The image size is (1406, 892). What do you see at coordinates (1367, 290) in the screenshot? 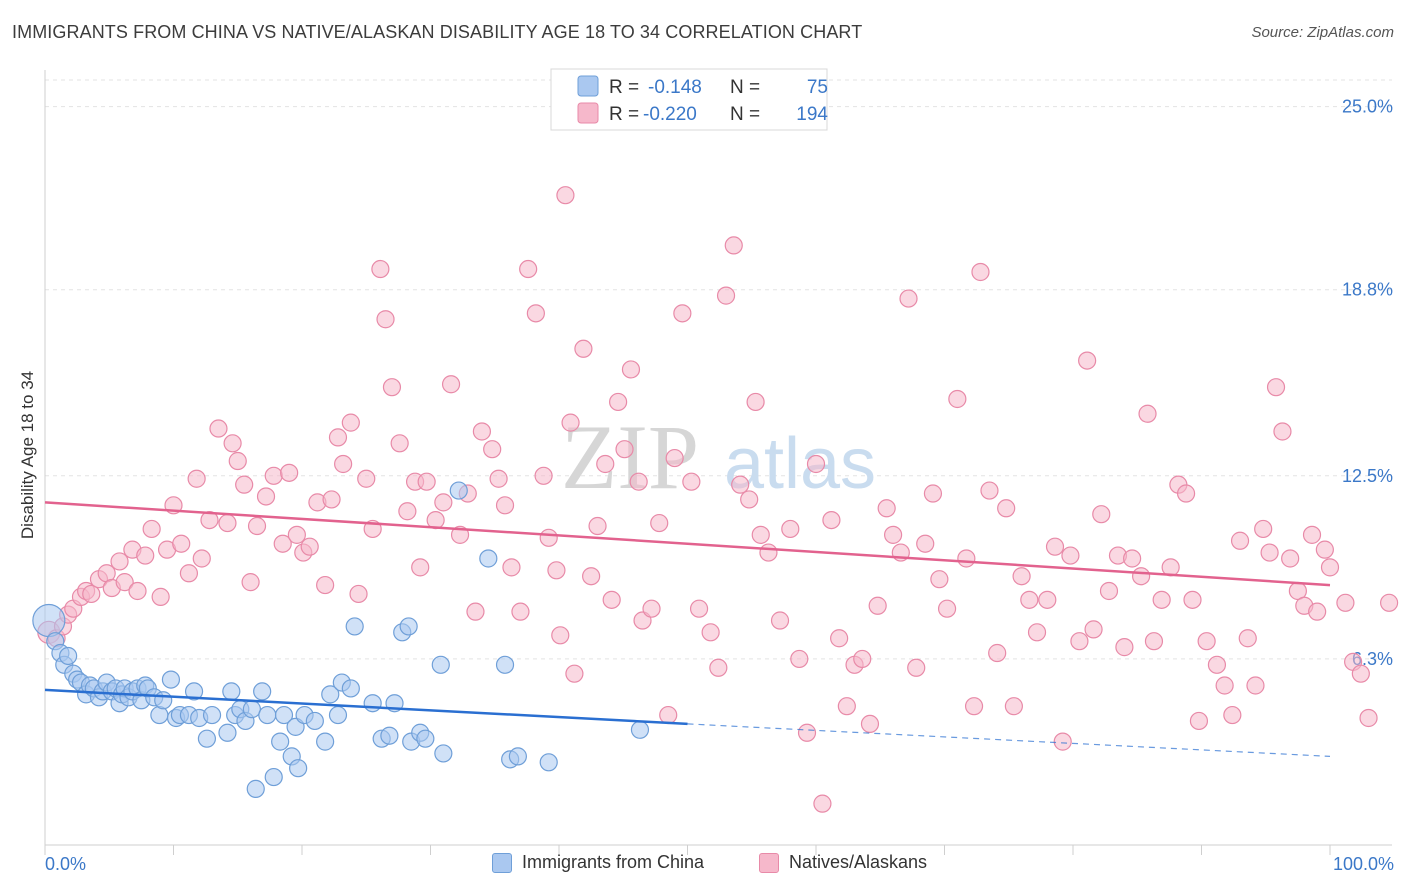
I see `y-tick-label: 18.8%` at bounding box center [1367, 290].